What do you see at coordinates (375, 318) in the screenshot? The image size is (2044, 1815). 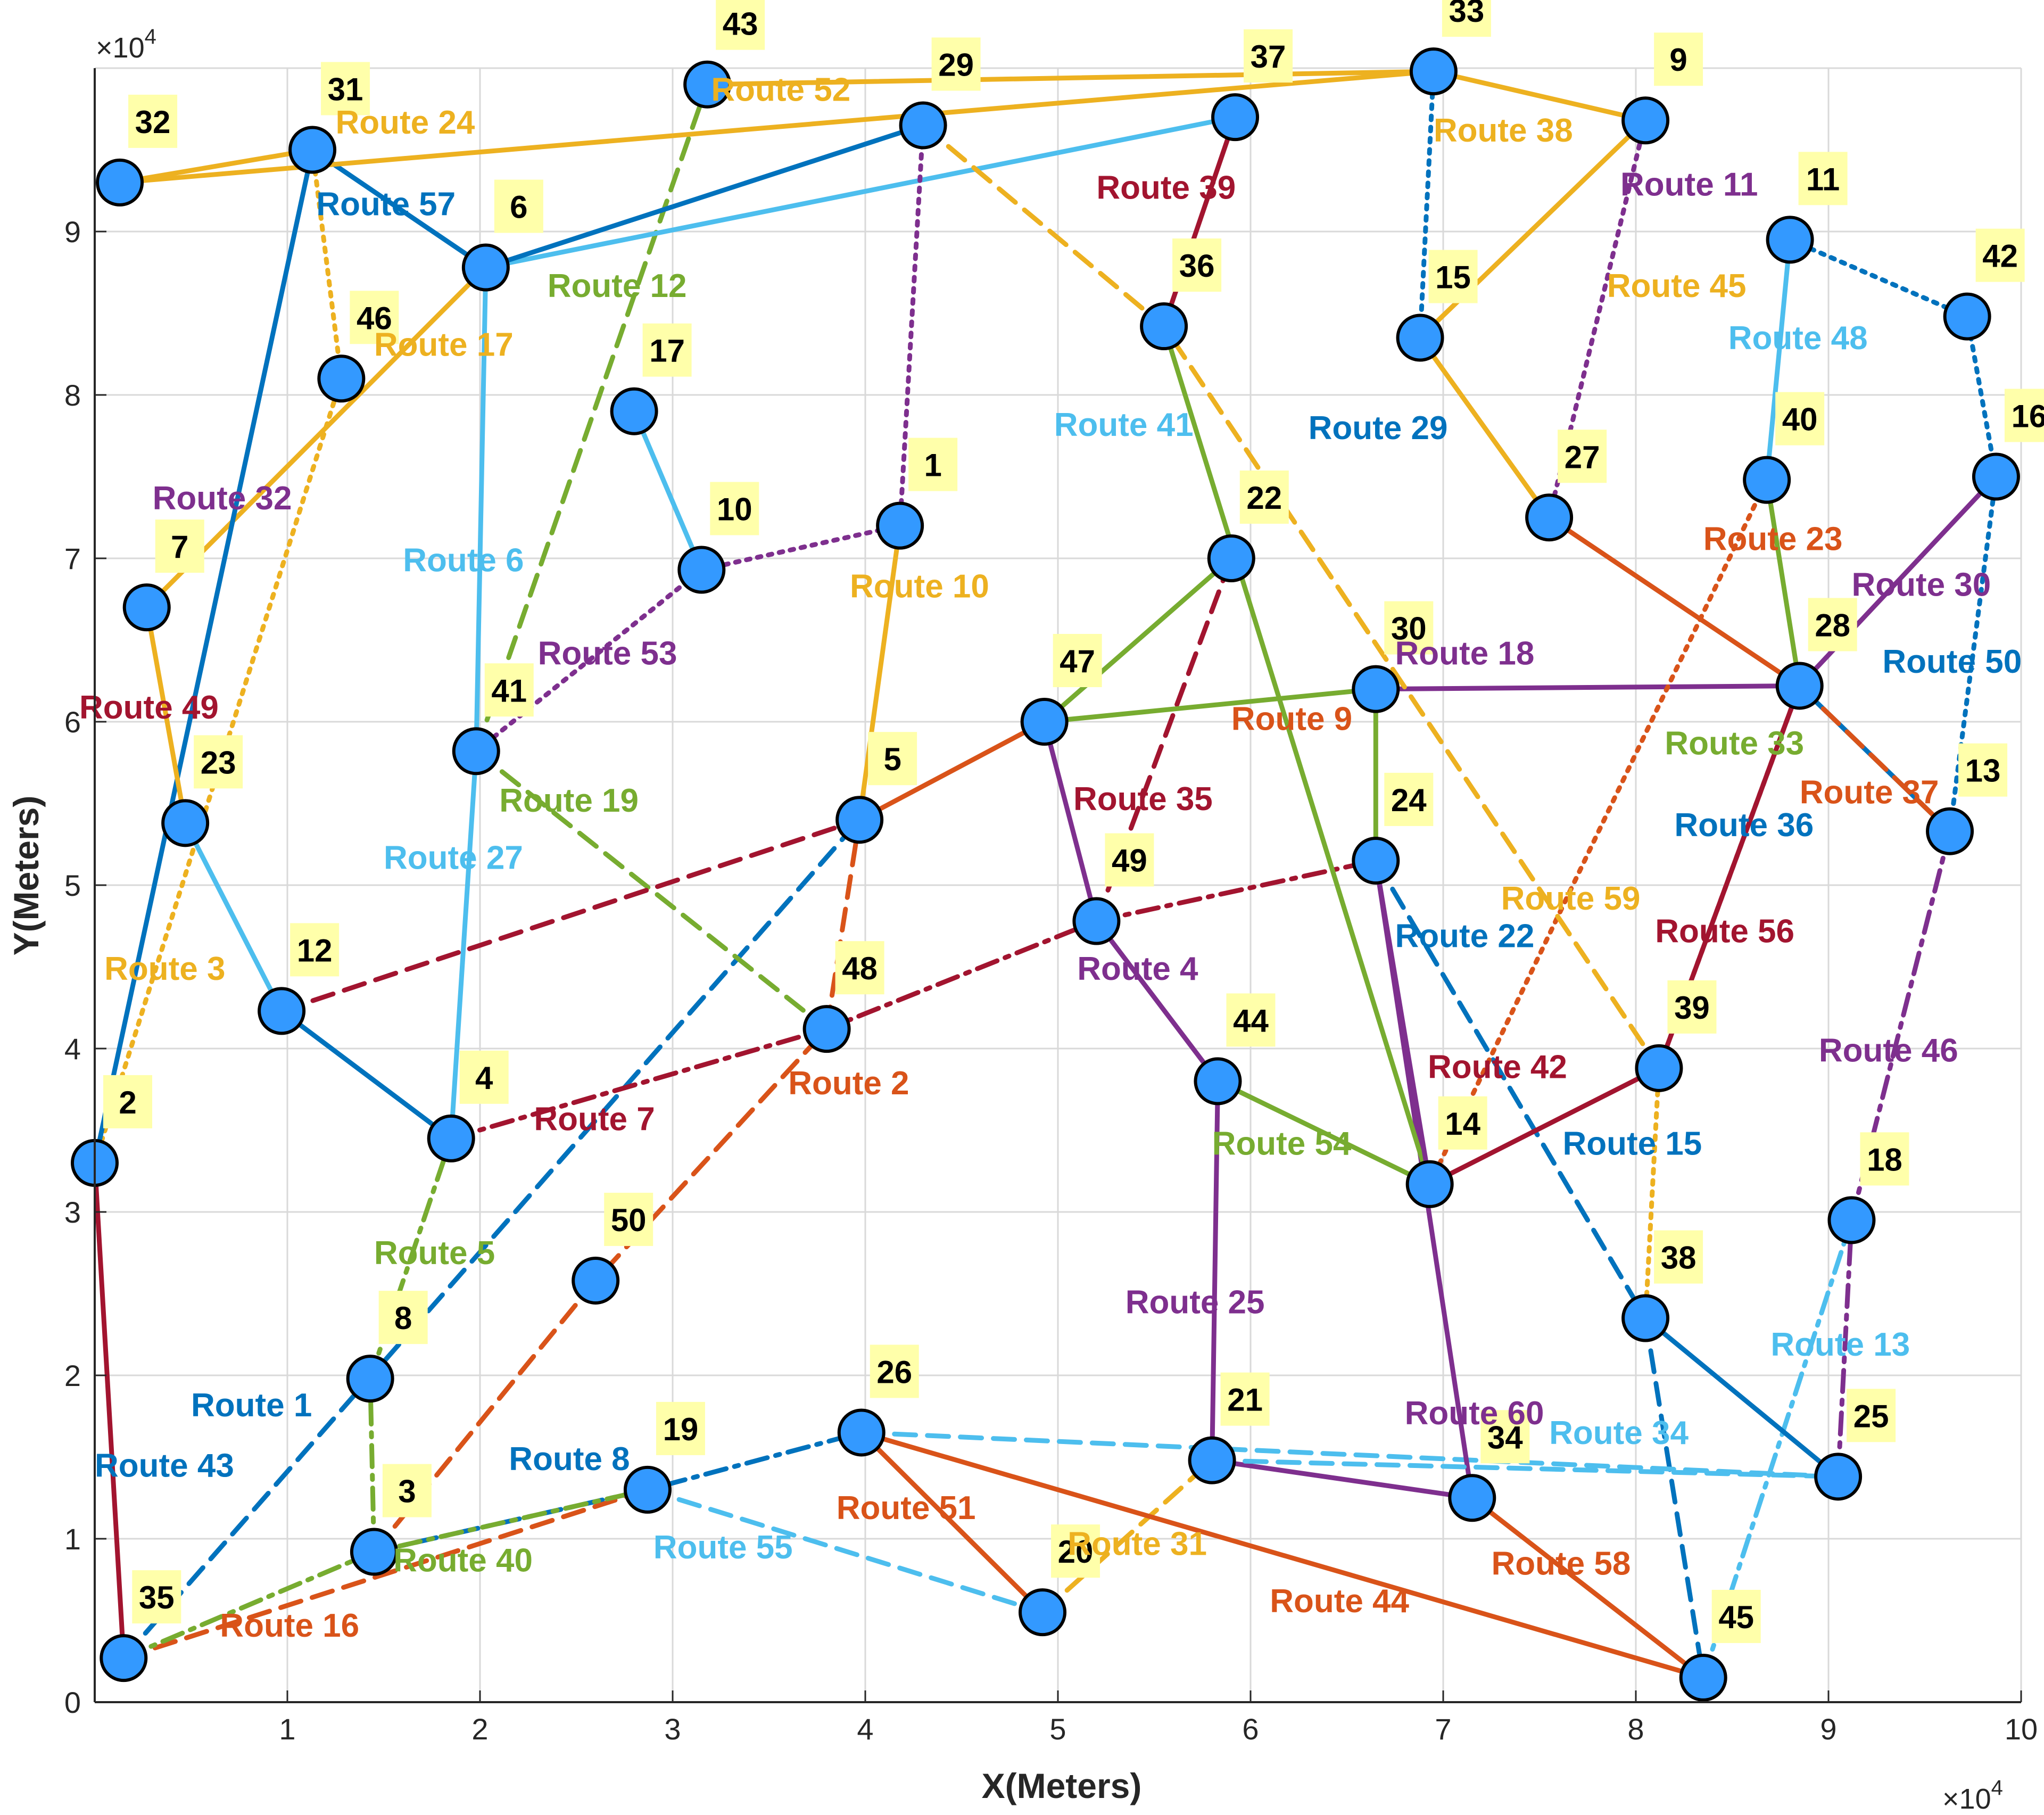 I see `node-label: 46` at bounding box center [375, 318].